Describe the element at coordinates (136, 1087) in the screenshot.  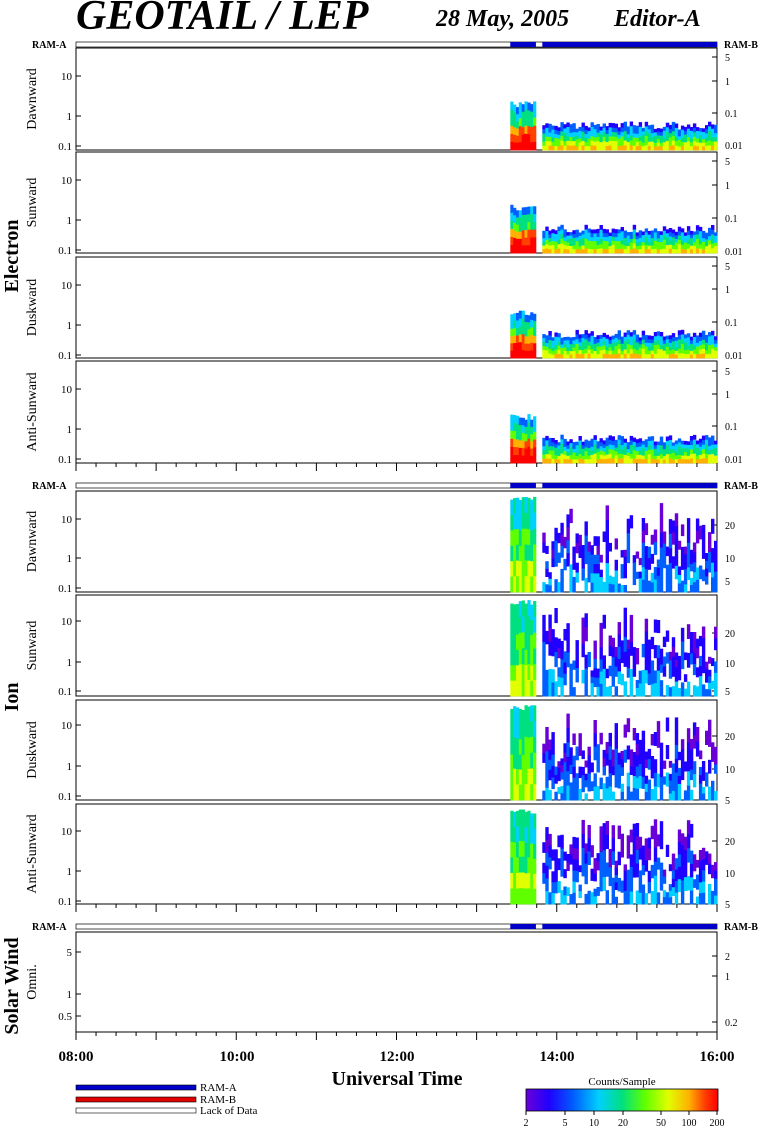
I see `legend-swatch-ram-a` at that location.